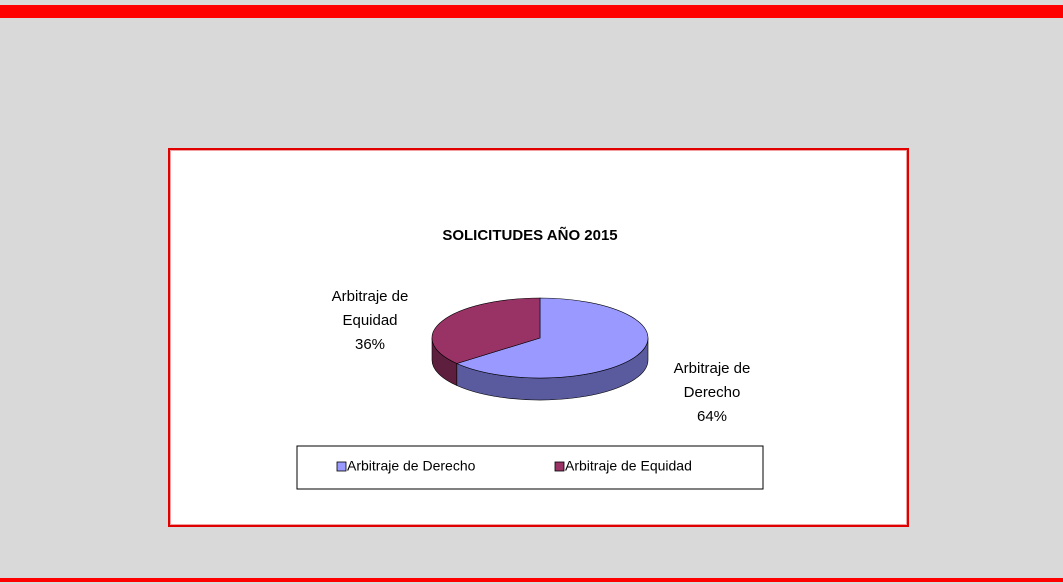 The image size is (1063, 584). Describe the element at coordinates (530, 467) in the screenshot. I see `legend-box` at that location.